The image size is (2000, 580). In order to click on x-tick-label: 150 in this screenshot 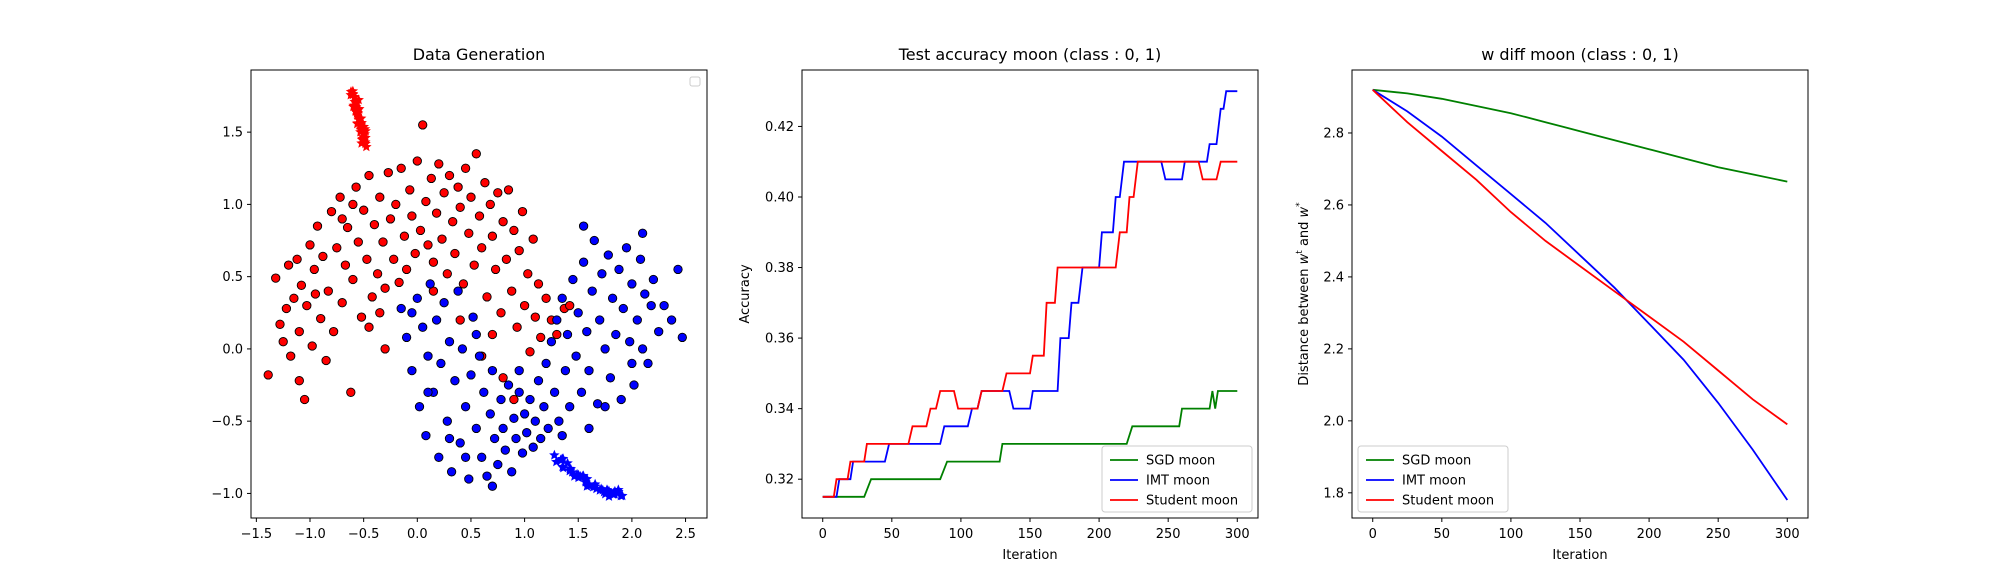, I will do `click(1030, 534)`.